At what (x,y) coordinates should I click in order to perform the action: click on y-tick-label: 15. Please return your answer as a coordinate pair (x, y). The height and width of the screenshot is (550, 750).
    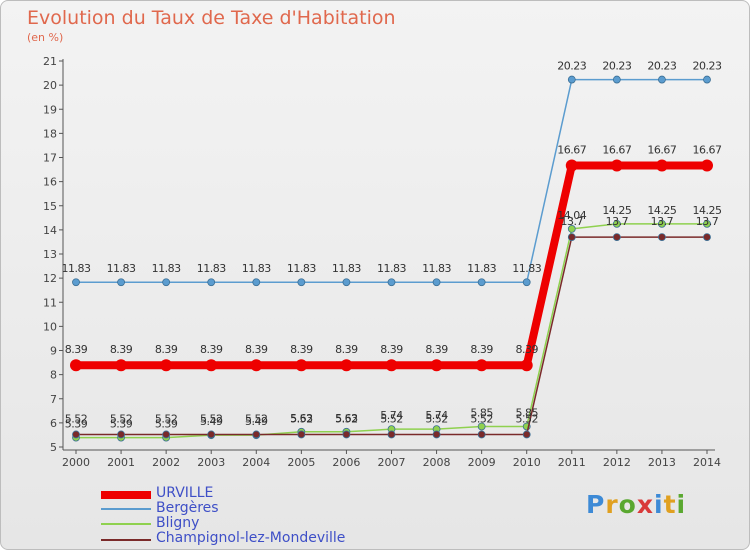
    Looking at the image, I should click on (50, 206).